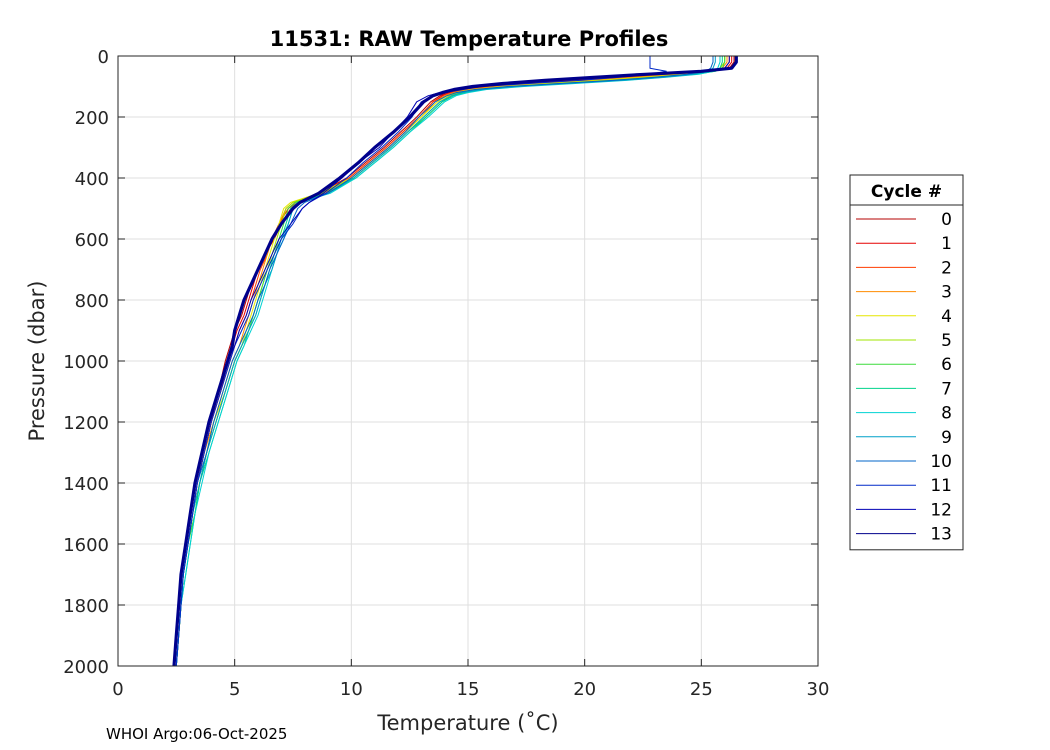 The height and width of the screenshot is (750, 1050). I want to click on y-tick-label: 0, so click(103, 57).